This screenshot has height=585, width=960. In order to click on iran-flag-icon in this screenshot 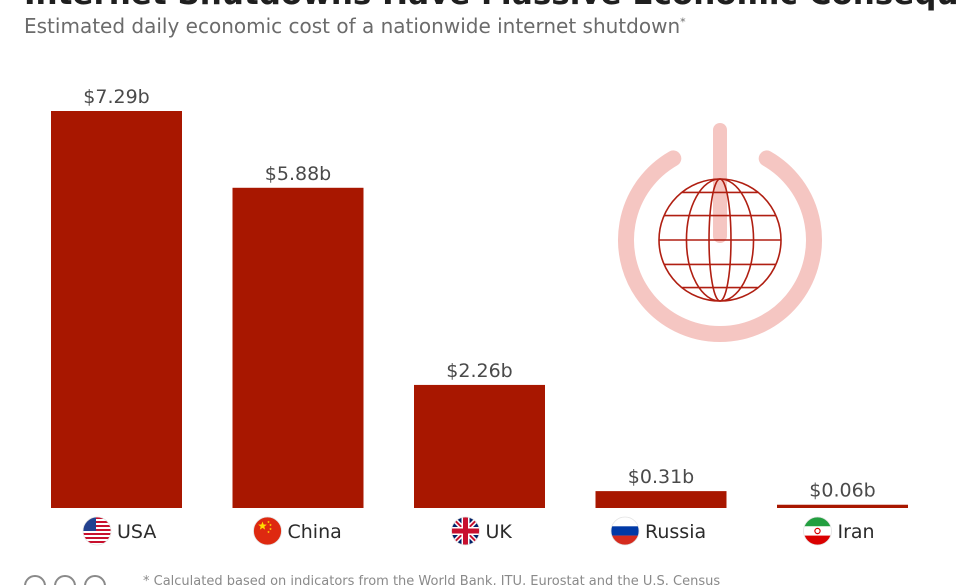, I will do `click(817, 531)`.